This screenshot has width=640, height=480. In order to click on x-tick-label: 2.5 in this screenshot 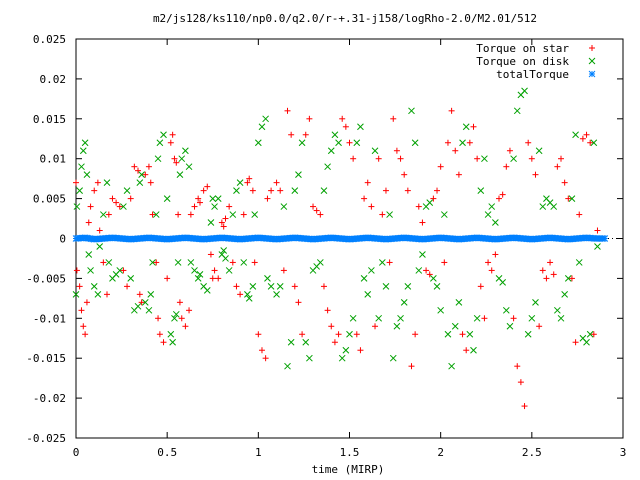, I will do `click(532, 452)`.